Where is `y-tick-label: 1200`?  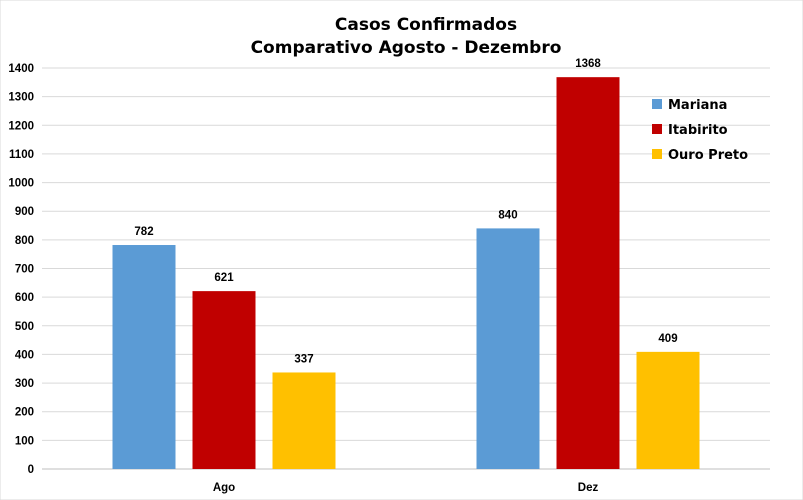 y-tick-label: 1200 is located at coordinates (21, 126).